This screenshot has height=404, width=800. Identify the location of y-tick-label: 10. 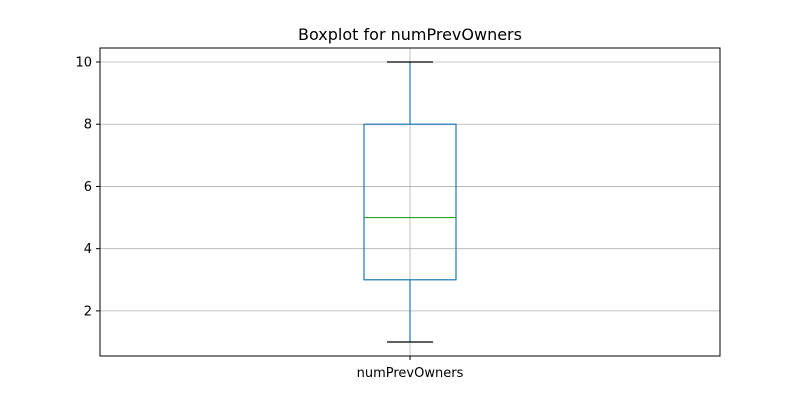
(83, 63).